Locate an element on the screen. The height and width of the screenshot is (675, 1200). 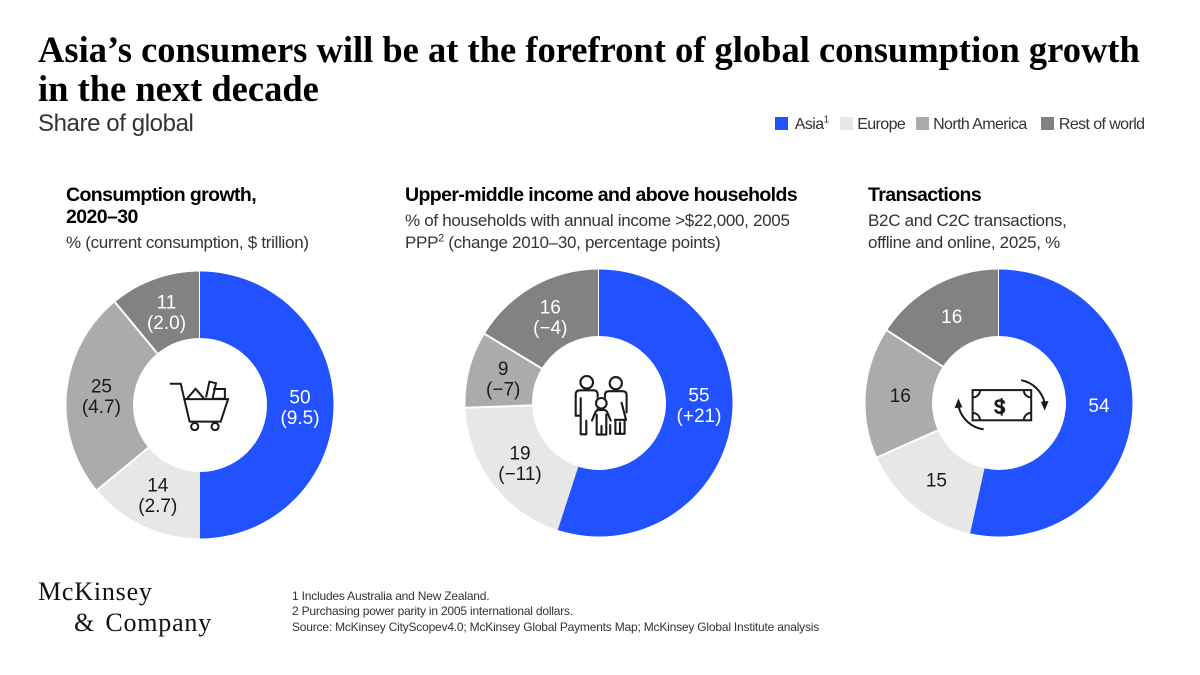
svg-text: 19 is located at coordinates (519, 453).